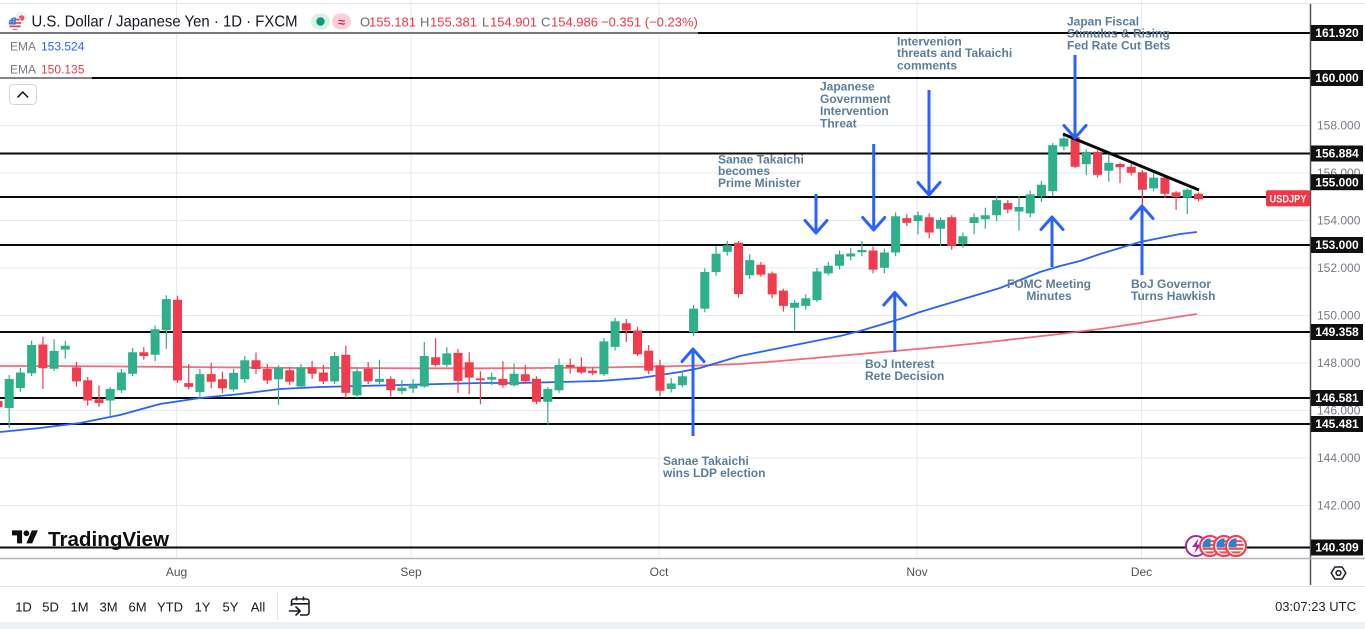 This screenshot has height=629, width=1365. What do you see at coordinates (1339, 458) in the screenshot?
I see `svg-text: 144.000` at bounding box center [1339, 458].